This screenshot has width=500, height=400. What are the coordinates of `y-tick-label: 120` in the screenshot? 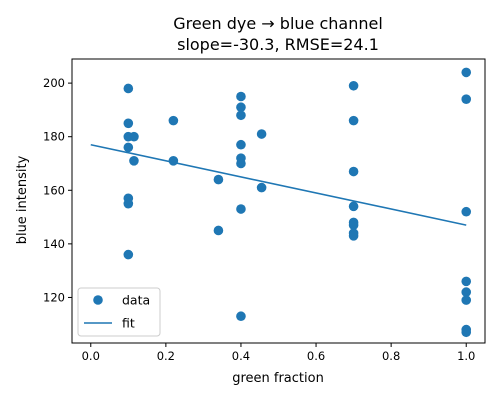 It's located at (54, 297).